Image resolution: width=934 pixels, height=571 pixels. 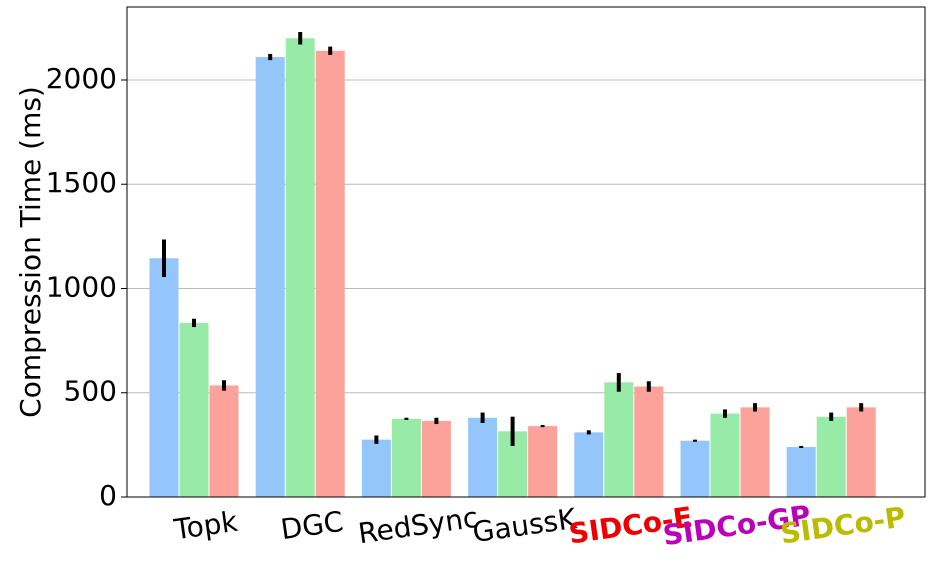 I want to click on y-tick-label: 2000, so click(x=81, y=78).